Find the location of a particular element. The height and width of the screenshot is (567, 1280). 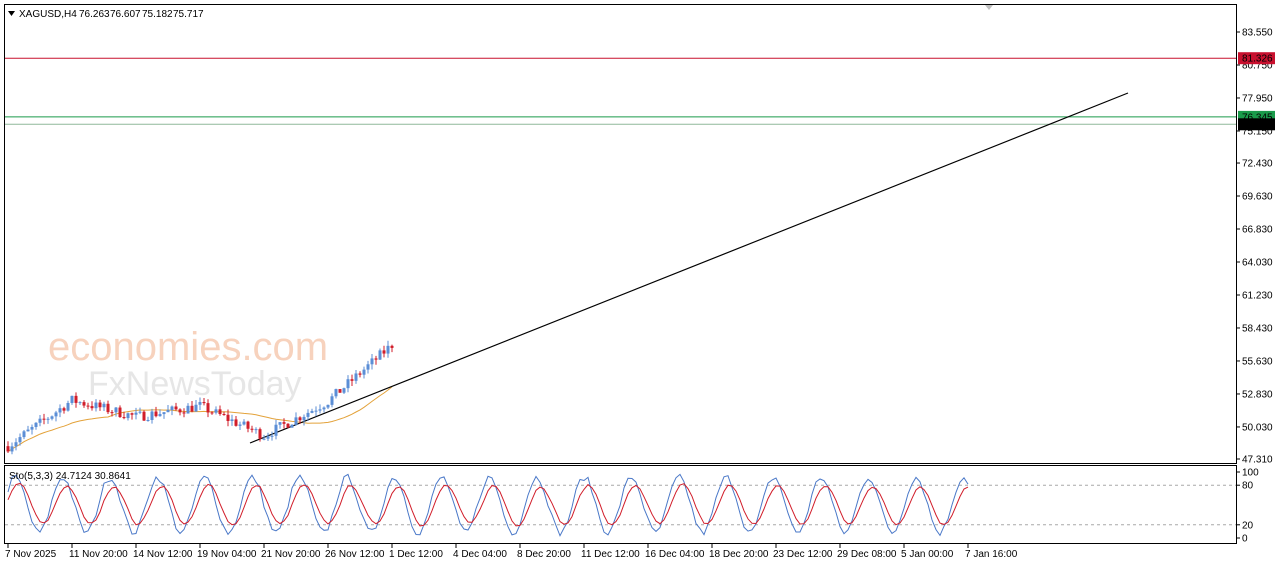

time-label: 26 Nov 12:00 is located at coordinates (355, 554).